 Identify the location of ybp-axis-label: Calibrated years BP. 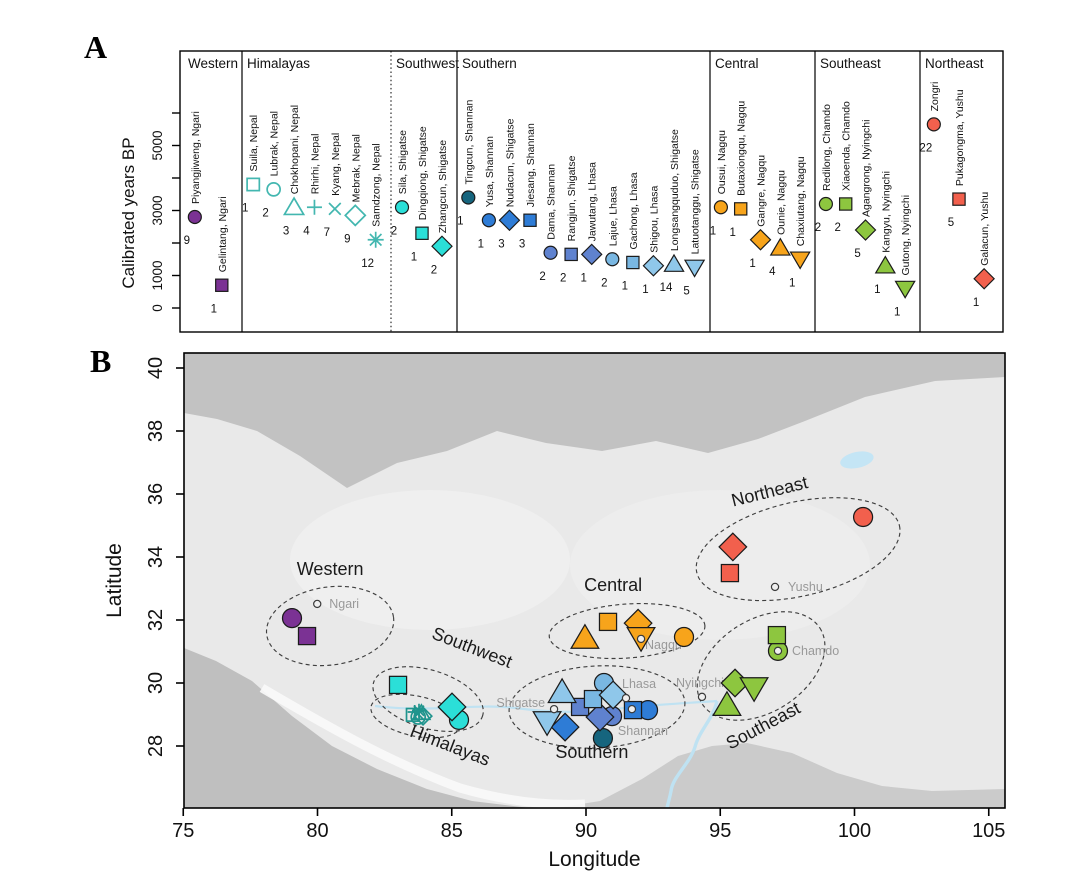
(128, 212).